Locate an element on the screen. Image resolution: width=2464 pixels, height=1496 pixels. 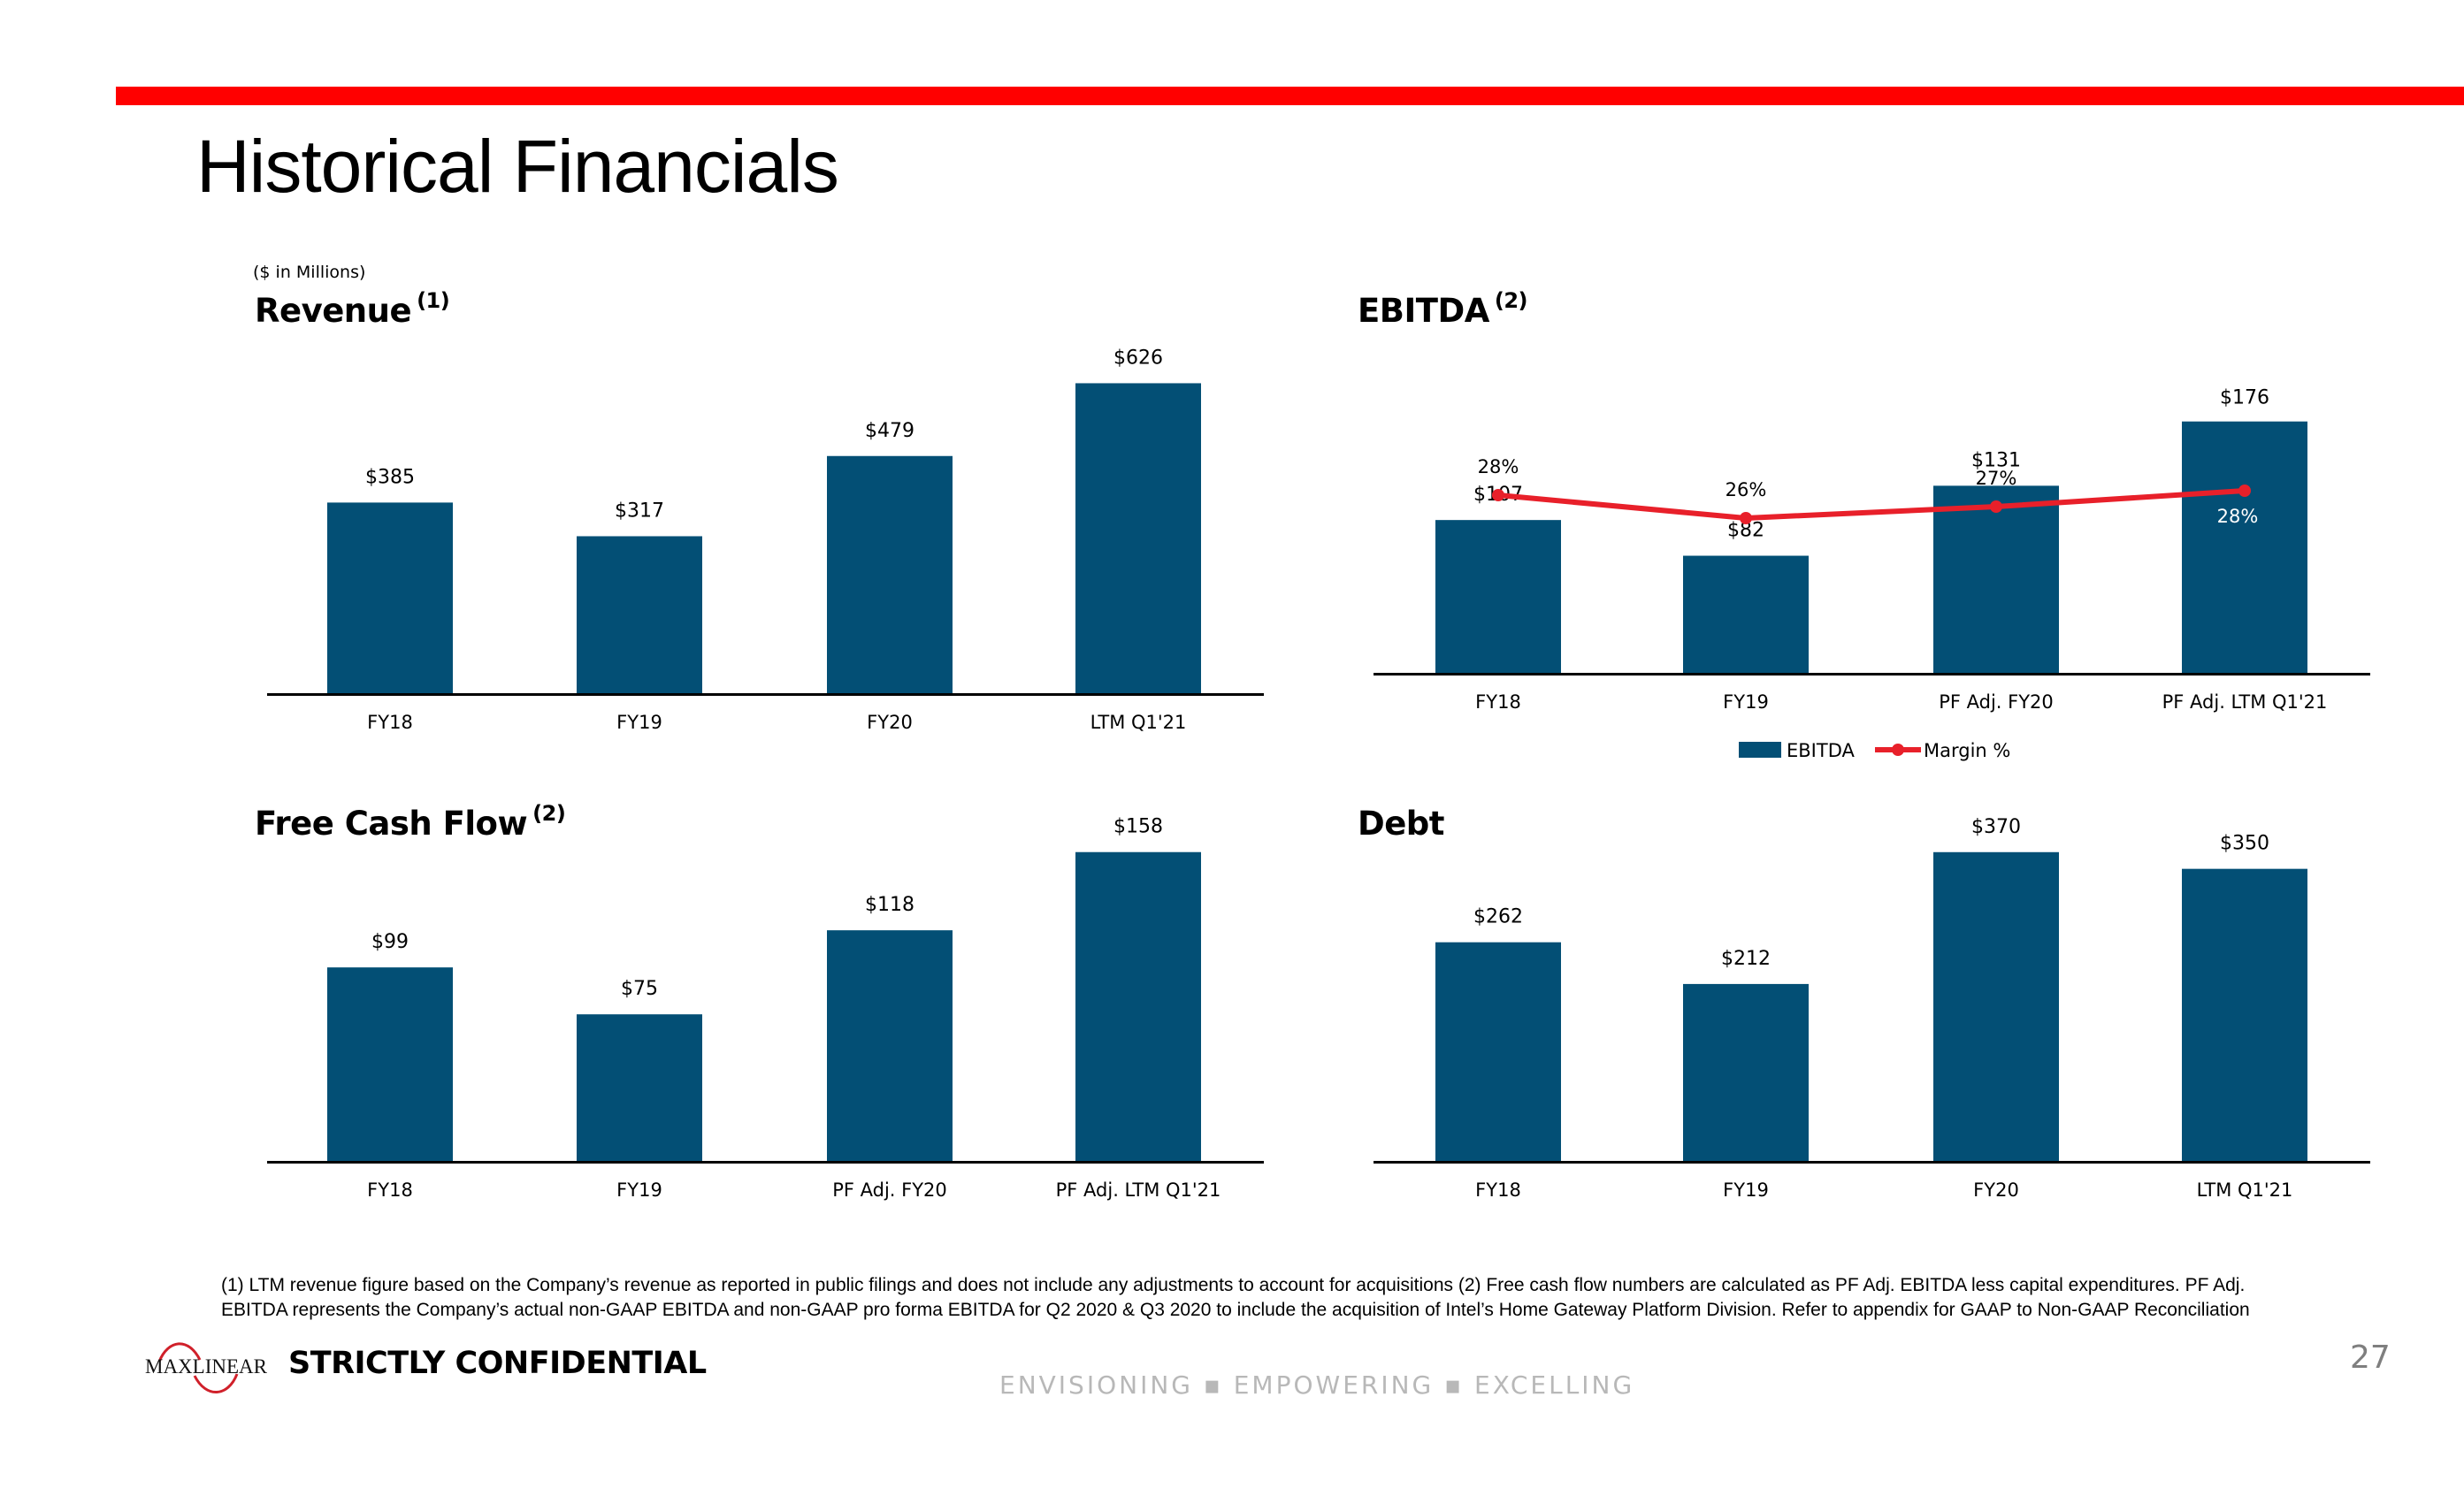
revenue-title-text: Revenue is located at coordinates (333, 311).